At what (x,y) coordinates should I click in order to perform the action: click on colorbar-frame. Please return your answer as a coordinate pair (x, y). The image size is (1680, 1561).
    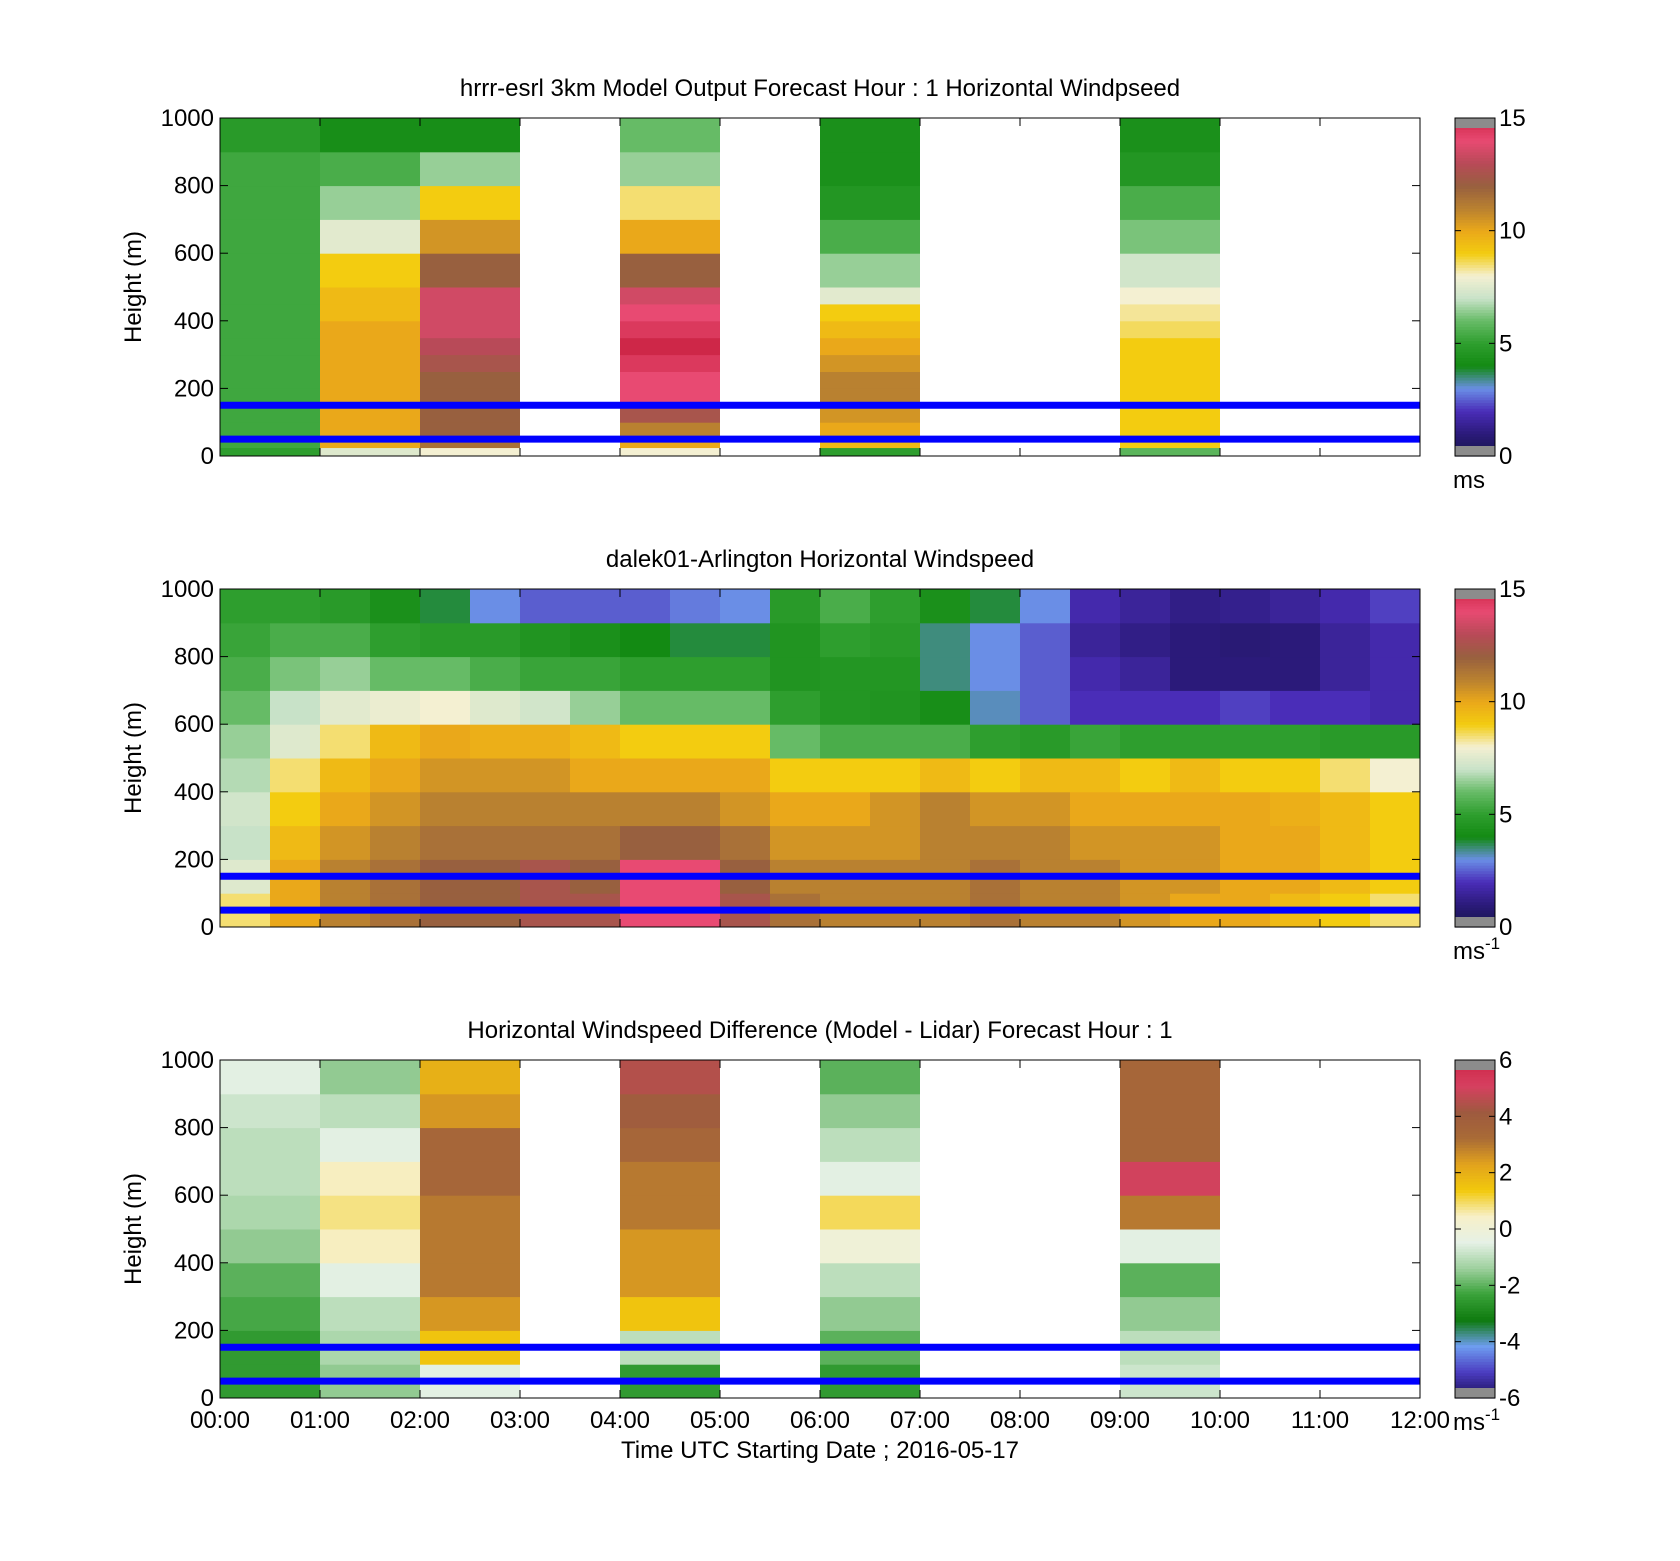
    Looking at the image, I should click on (1475, 287).